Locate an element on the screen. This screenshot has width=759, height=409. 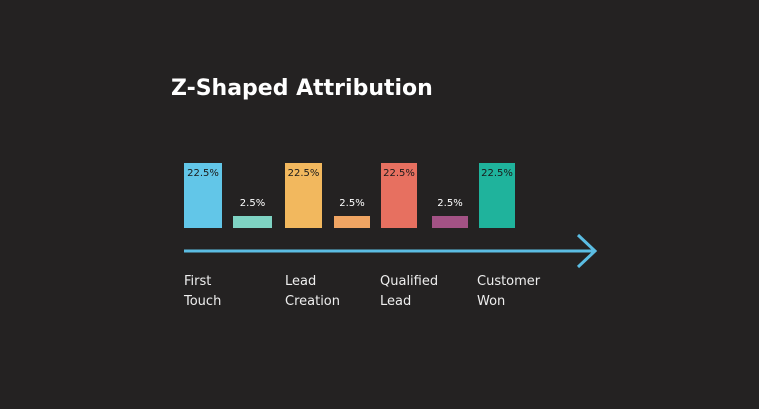
stage-label: Qualified Lead is located at coordinates (409, 291).